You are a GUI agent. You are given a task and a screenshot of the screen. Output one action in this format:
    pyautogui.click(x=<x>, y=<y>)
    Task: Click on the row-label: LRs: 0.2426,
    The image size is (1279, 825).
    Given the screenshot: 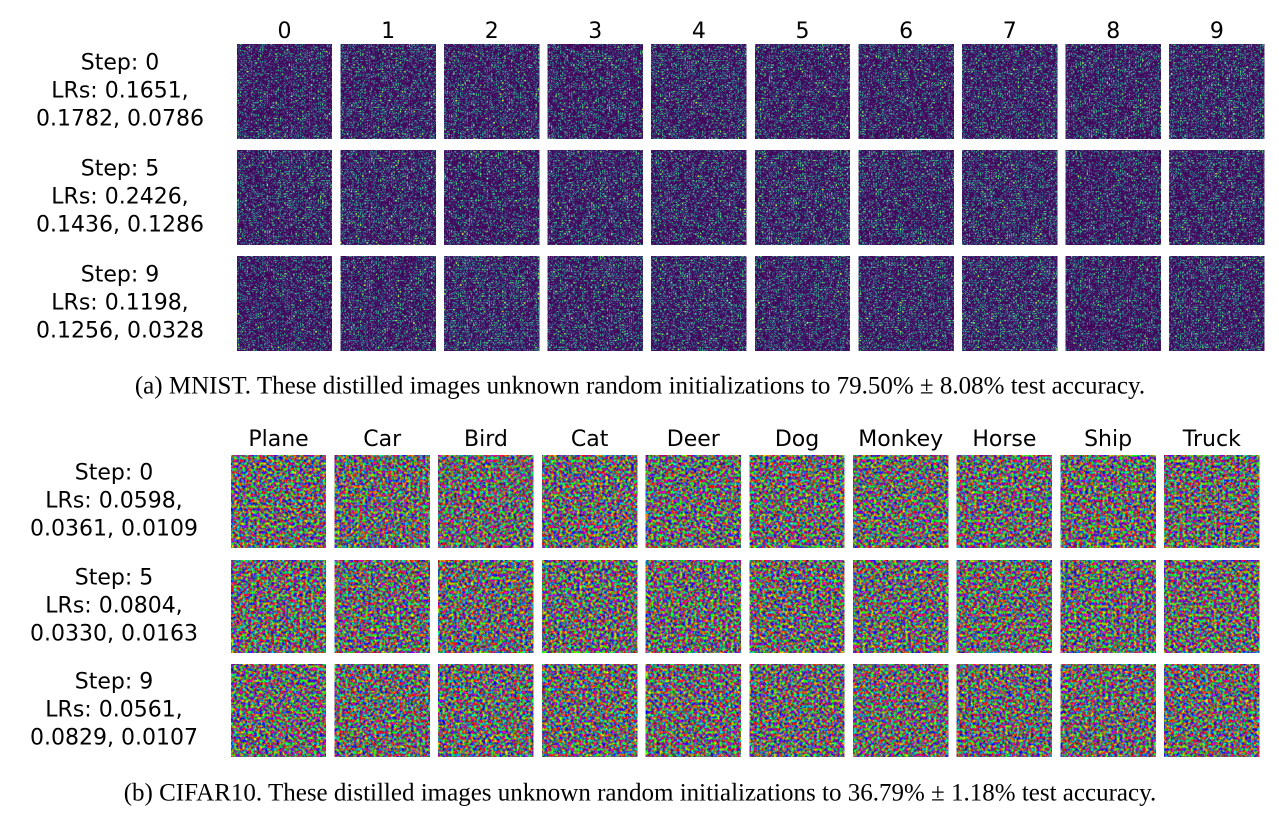 What is the action you would take?
    pyautogui.click(x=119, y=197)
    